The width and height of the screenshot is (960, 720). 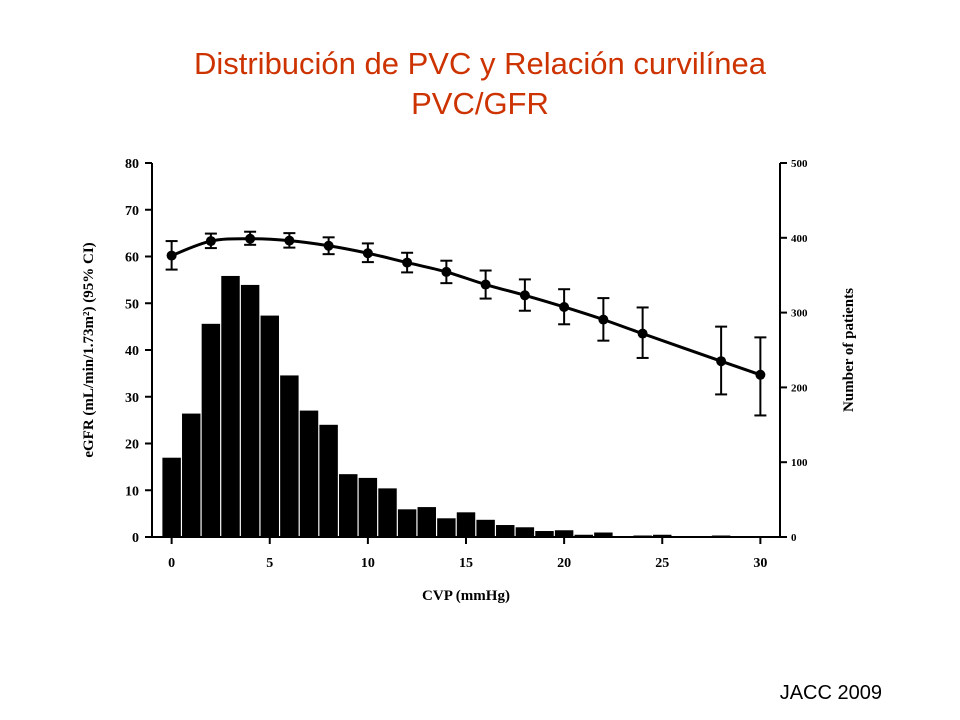 What do you see at coordinates (466, 596) in the screenshot?
I see `x-axis-title: CVP (mmHg)` at bounding box center [466, 596].